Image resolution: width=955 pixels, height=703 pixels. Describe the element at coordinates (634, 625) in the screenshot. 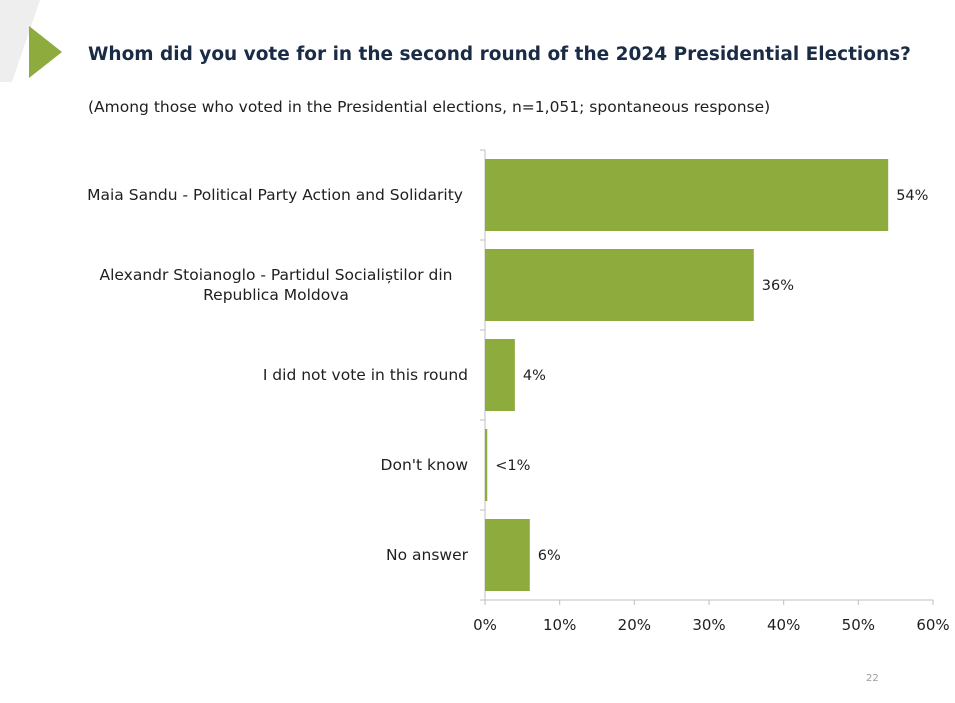

I see `x-tick-label: 20%` at that location.